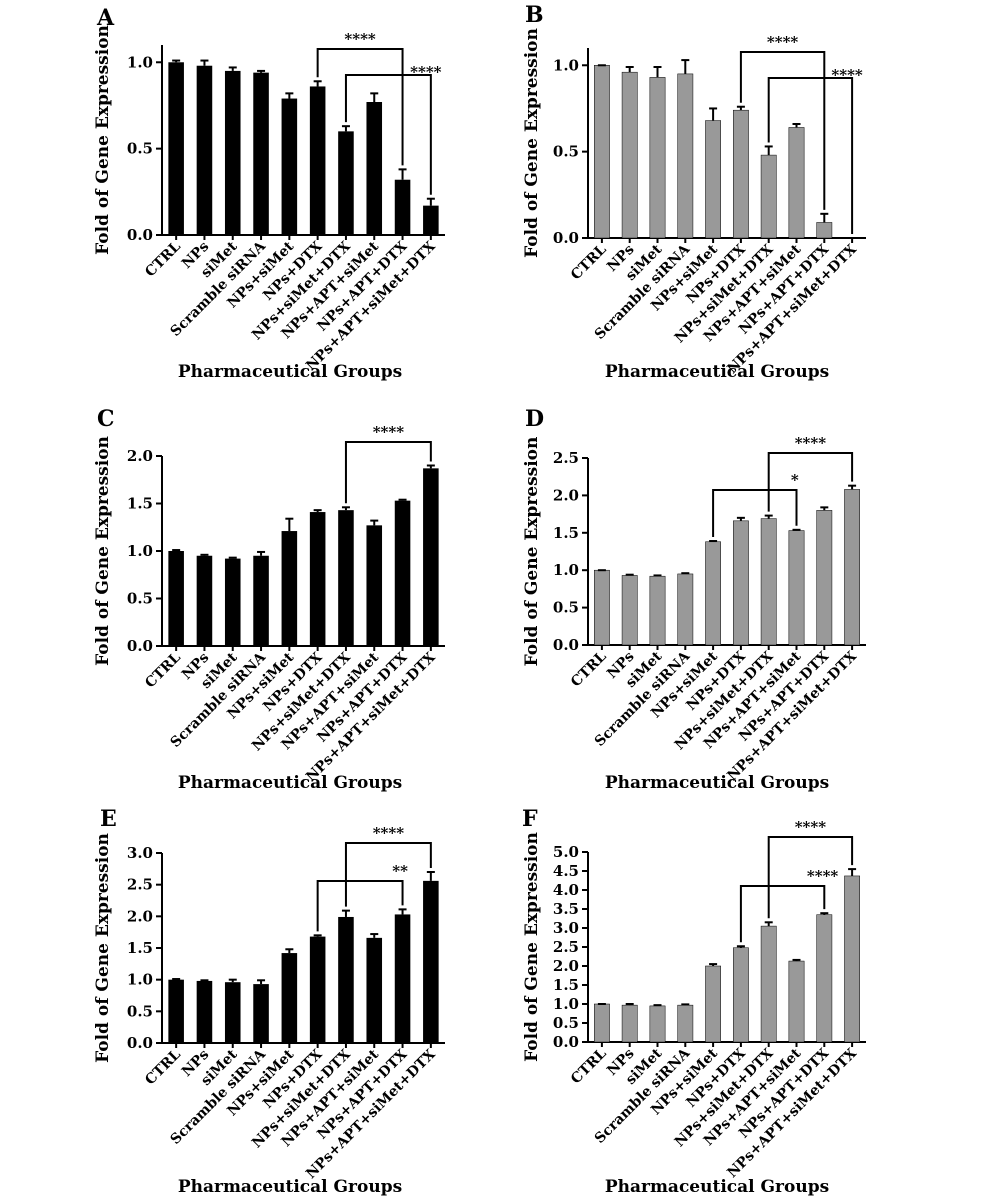 This screenshot has width=1000, height=1204. Describe the element at coordinates (566, 871) in the screenshot. I see `y-tick-label: 4.5` at that location.